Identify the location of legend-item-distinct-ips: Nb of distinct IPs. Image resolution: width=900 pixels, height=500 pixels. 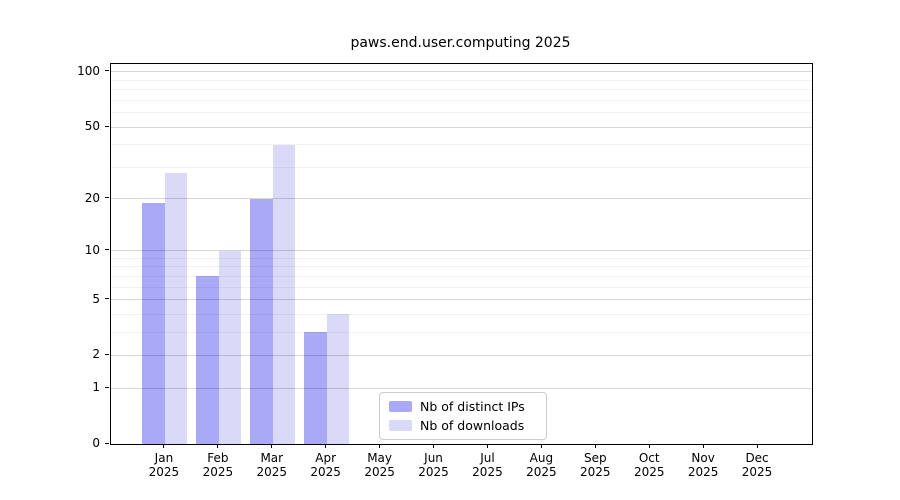
(463, 406).